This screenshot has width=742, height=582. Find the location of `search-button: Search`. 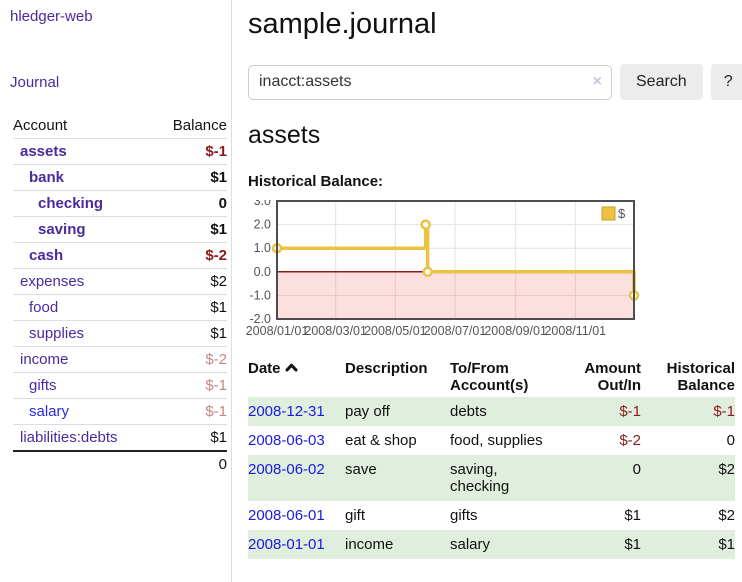

search-button: Search is located at coordinates (661, 82).